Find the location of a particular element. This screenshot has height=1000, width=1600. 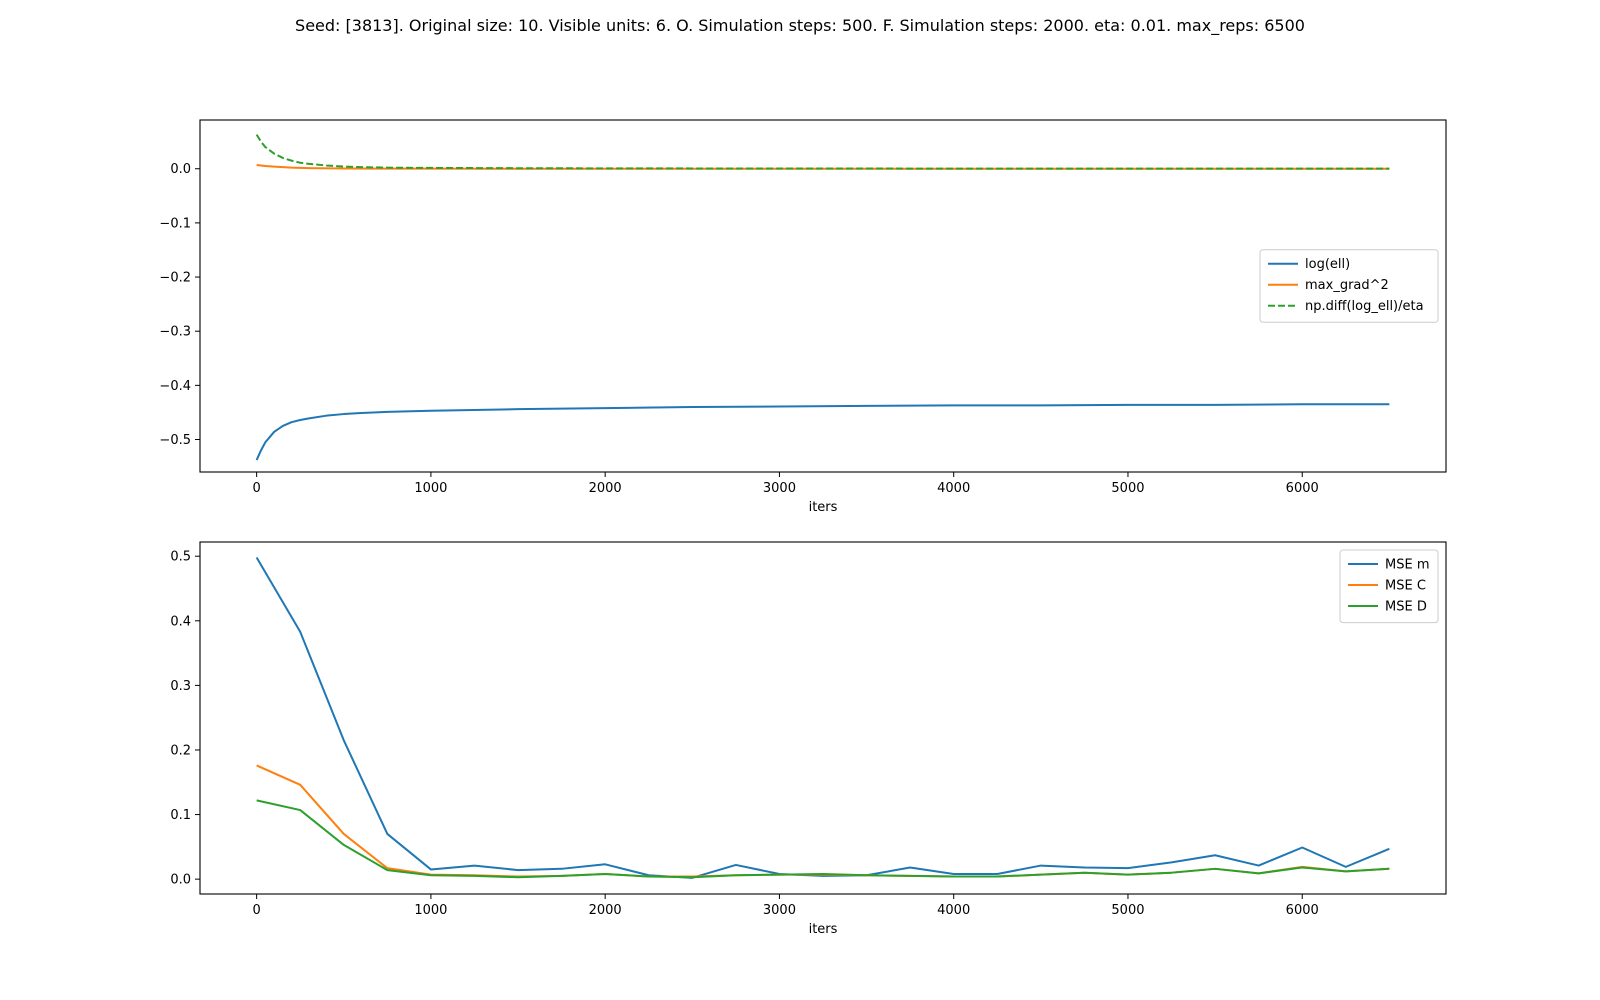

legend: MSE m MSE C MSE D is located at coordinates (1389, 586).